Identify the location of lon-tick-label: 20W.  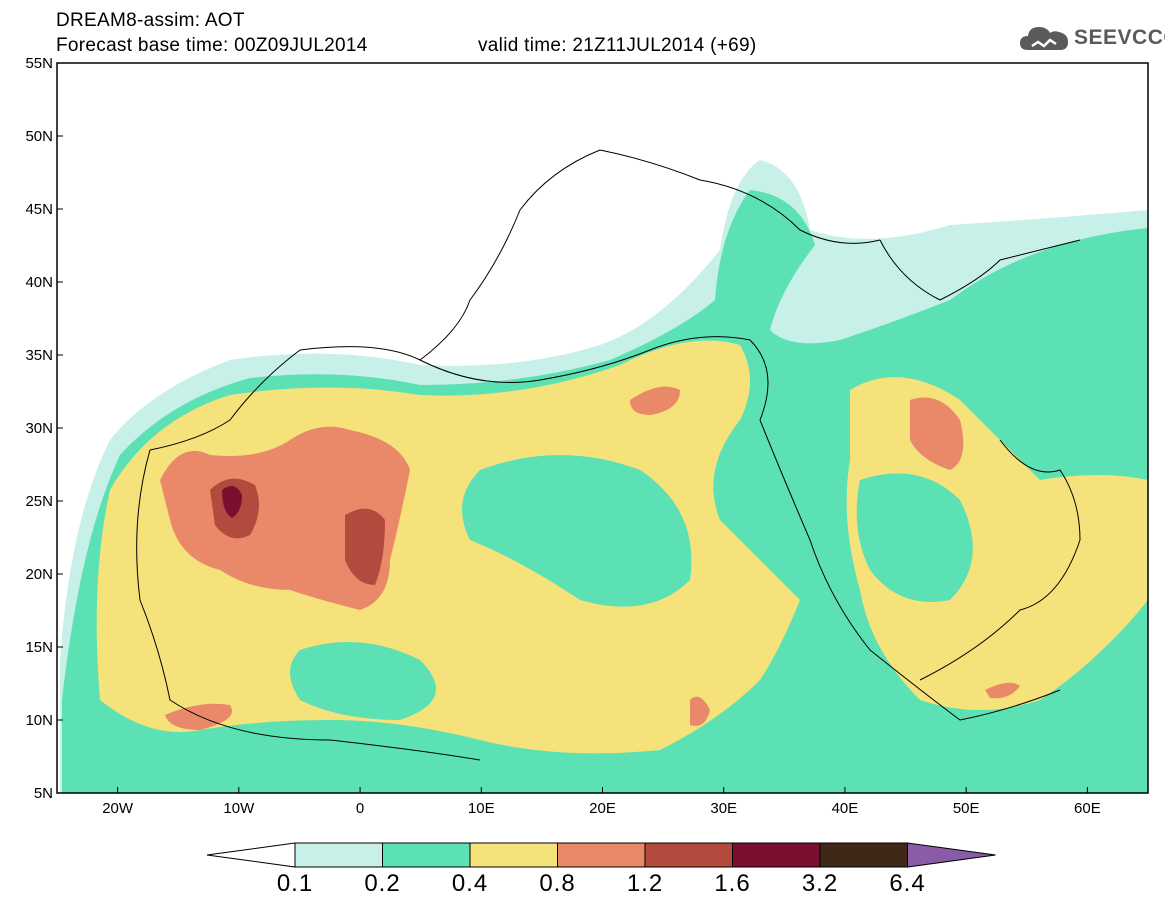
(118, 808).